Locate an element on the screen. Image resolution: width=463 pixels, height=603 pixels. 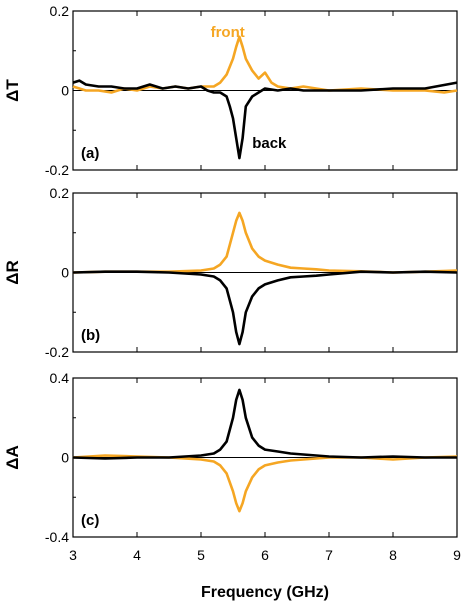
x-tick-label: 7 is located at coordinates (329, 555).